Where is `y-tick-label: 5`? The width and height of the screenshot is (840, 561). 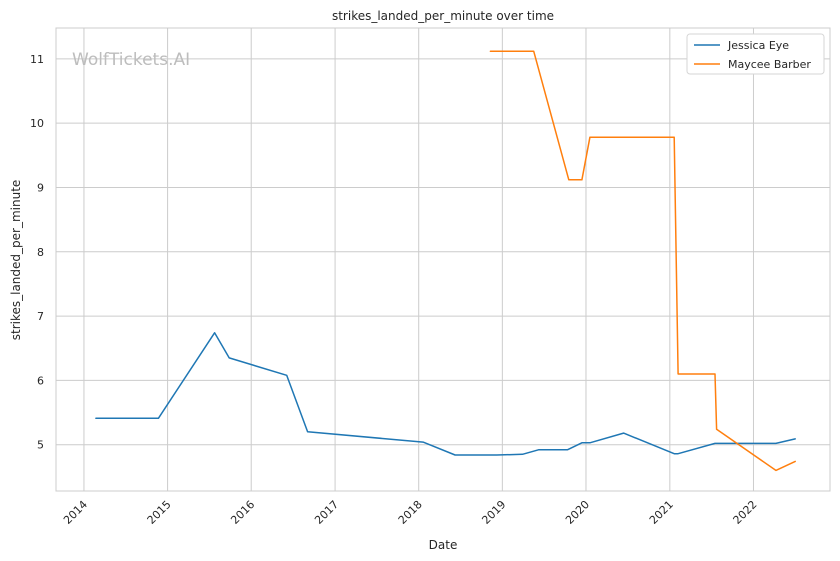 y-tick-label: 5 is located at coordinates (40, 445).